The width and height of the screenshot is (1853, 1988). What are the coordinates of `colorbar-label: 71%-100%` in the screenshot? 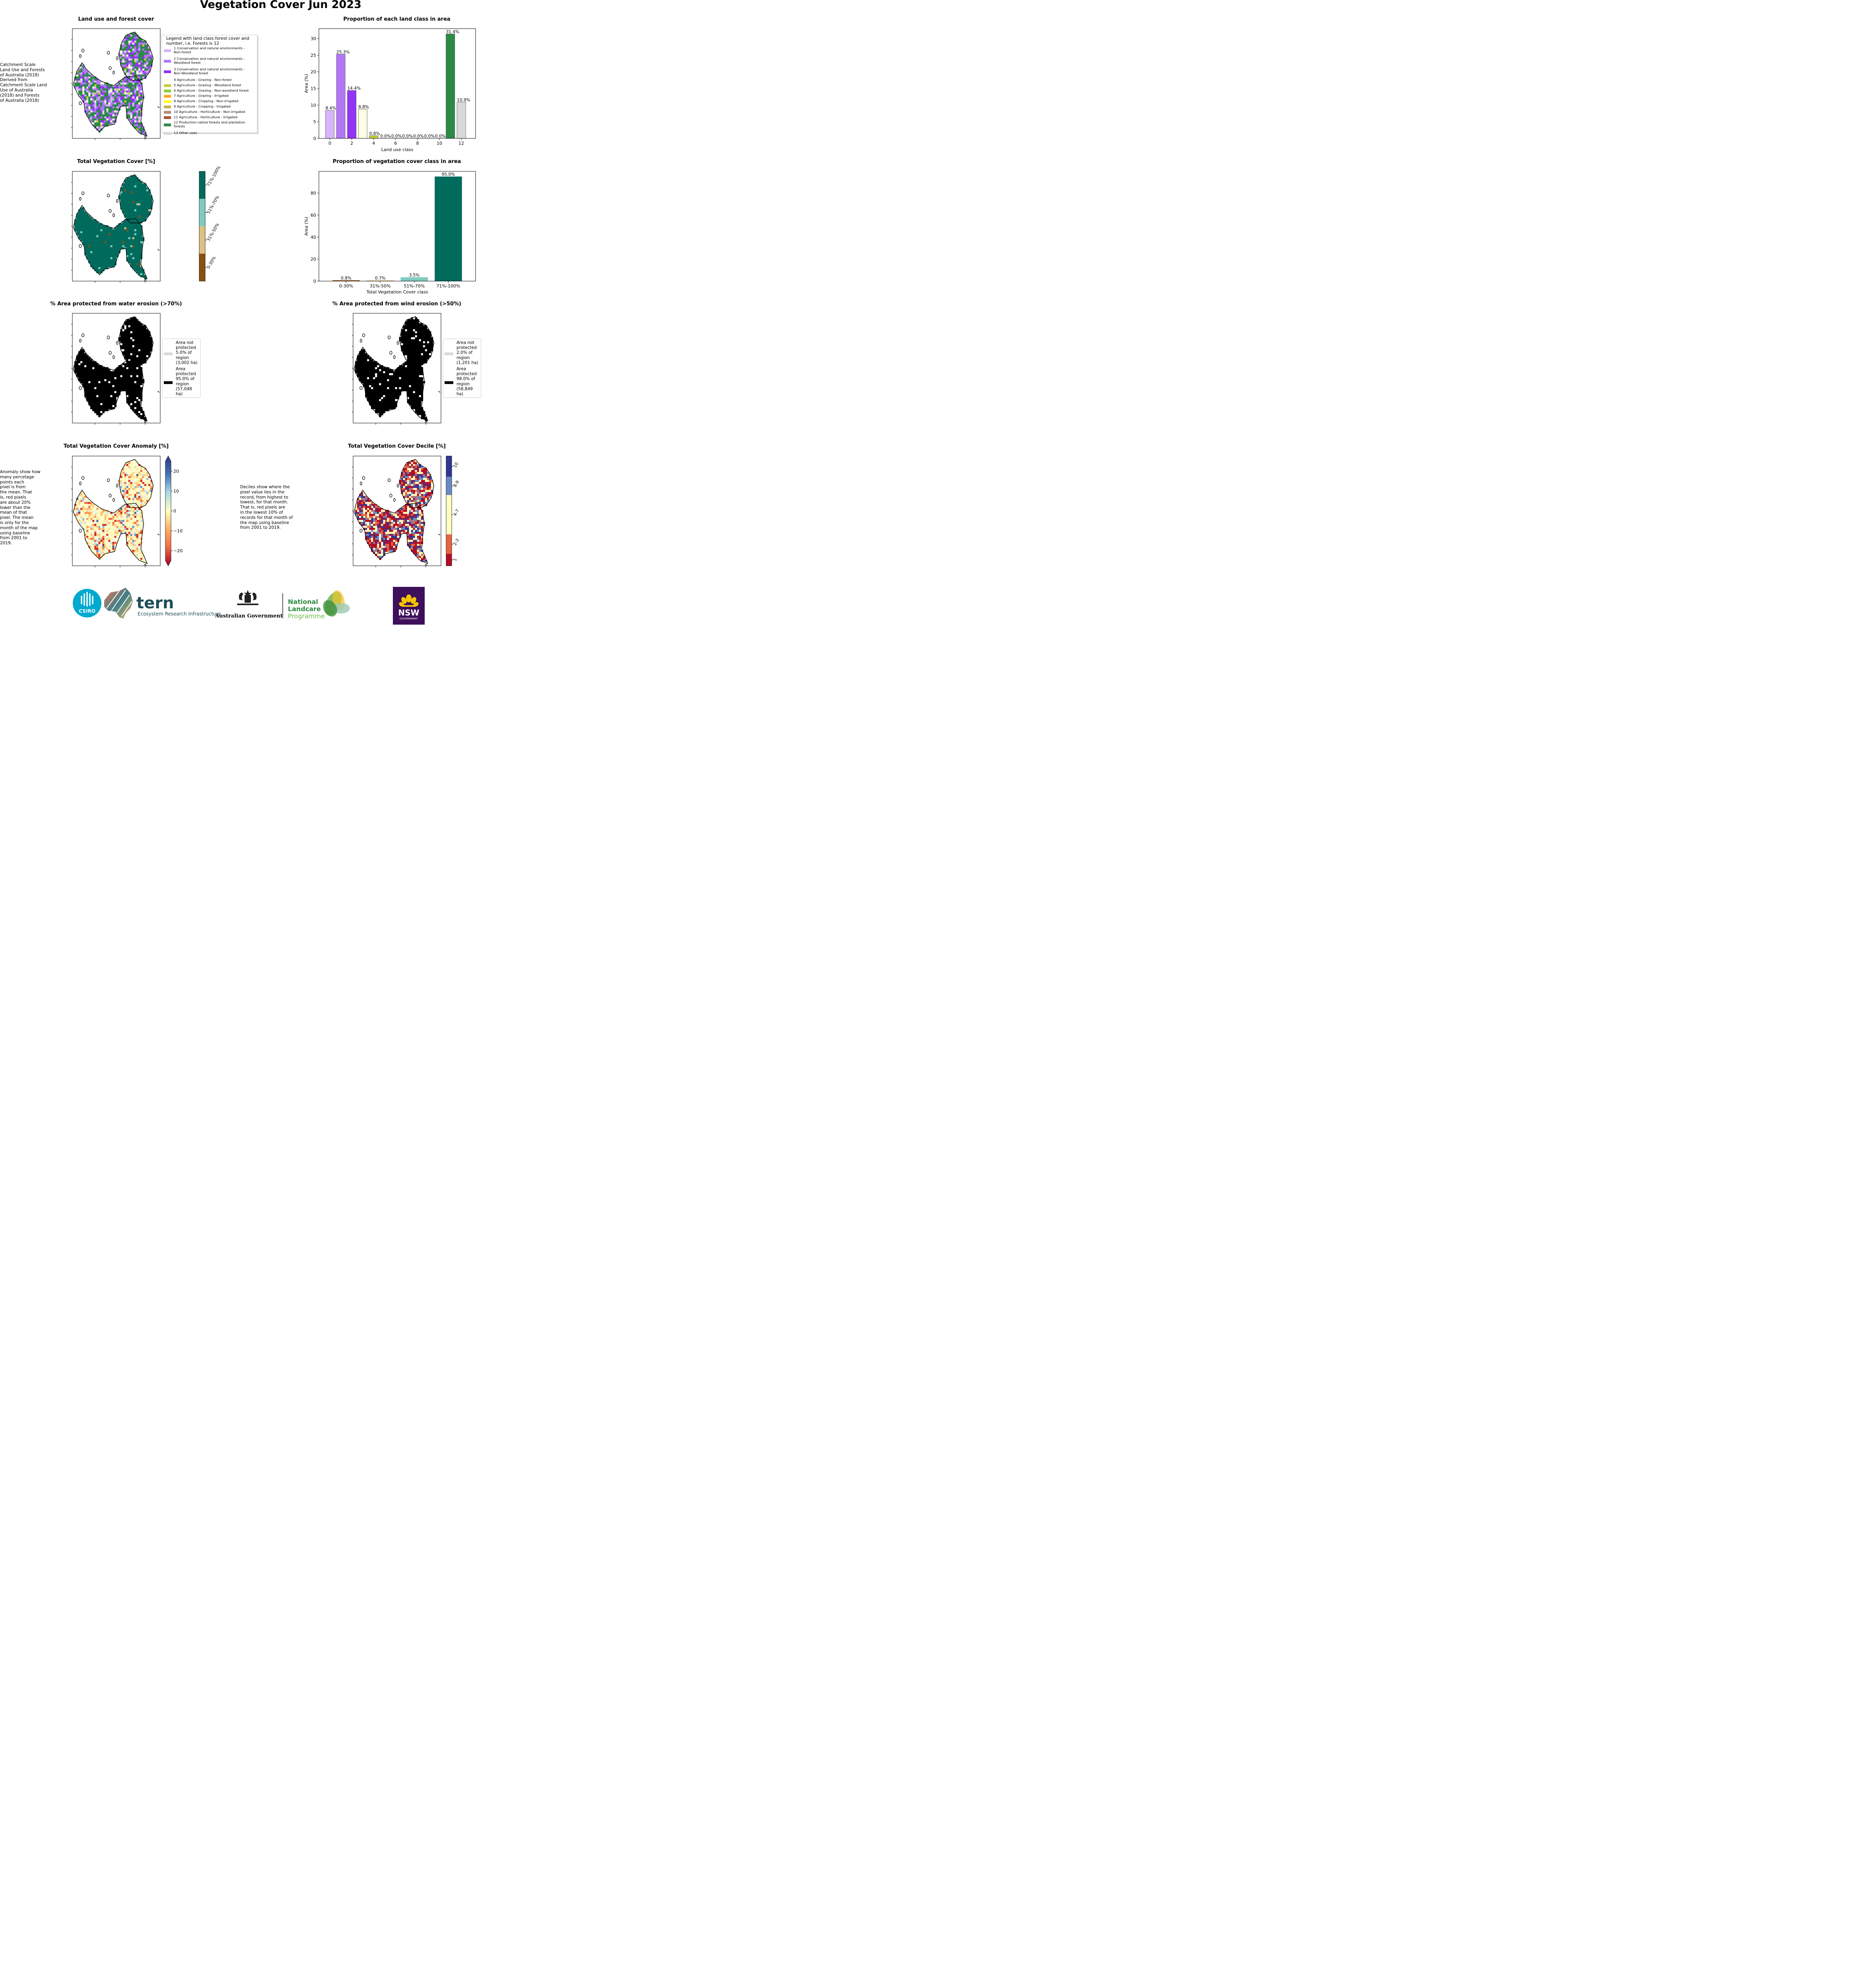 It's located at (213, 176).